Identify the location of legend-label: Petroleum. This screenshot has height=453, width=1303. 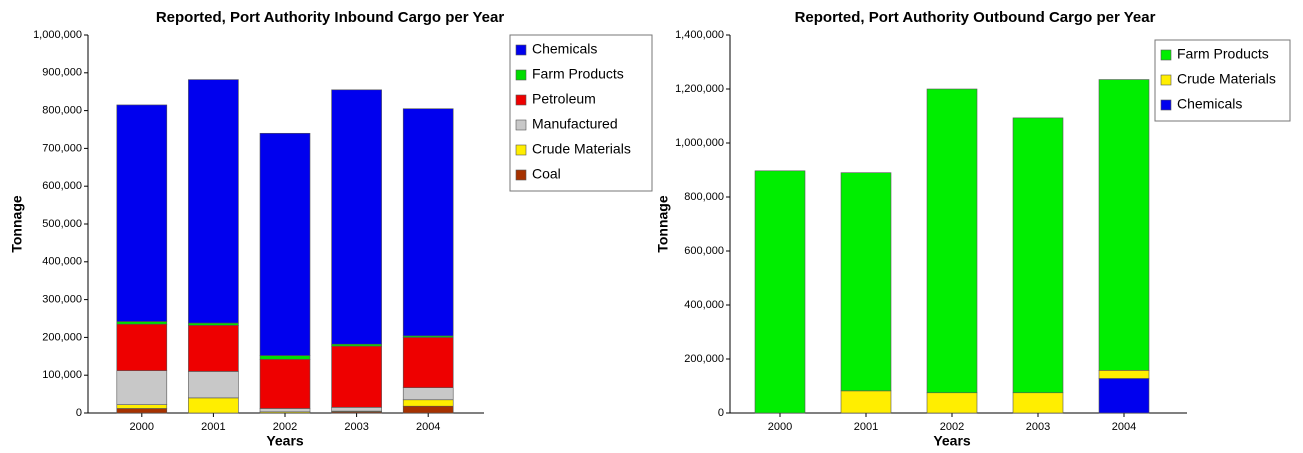
(564, 99).